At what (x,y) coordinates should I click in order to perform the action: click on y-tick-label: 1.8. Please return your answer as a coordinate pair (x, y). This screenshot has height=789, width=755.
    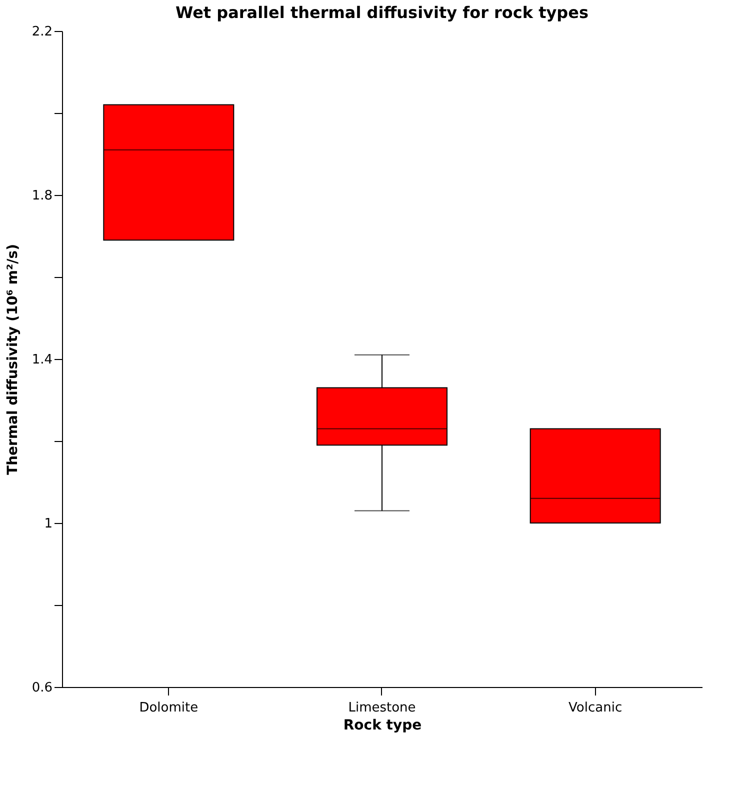
    Looking at the image, I should click on (42, 196).